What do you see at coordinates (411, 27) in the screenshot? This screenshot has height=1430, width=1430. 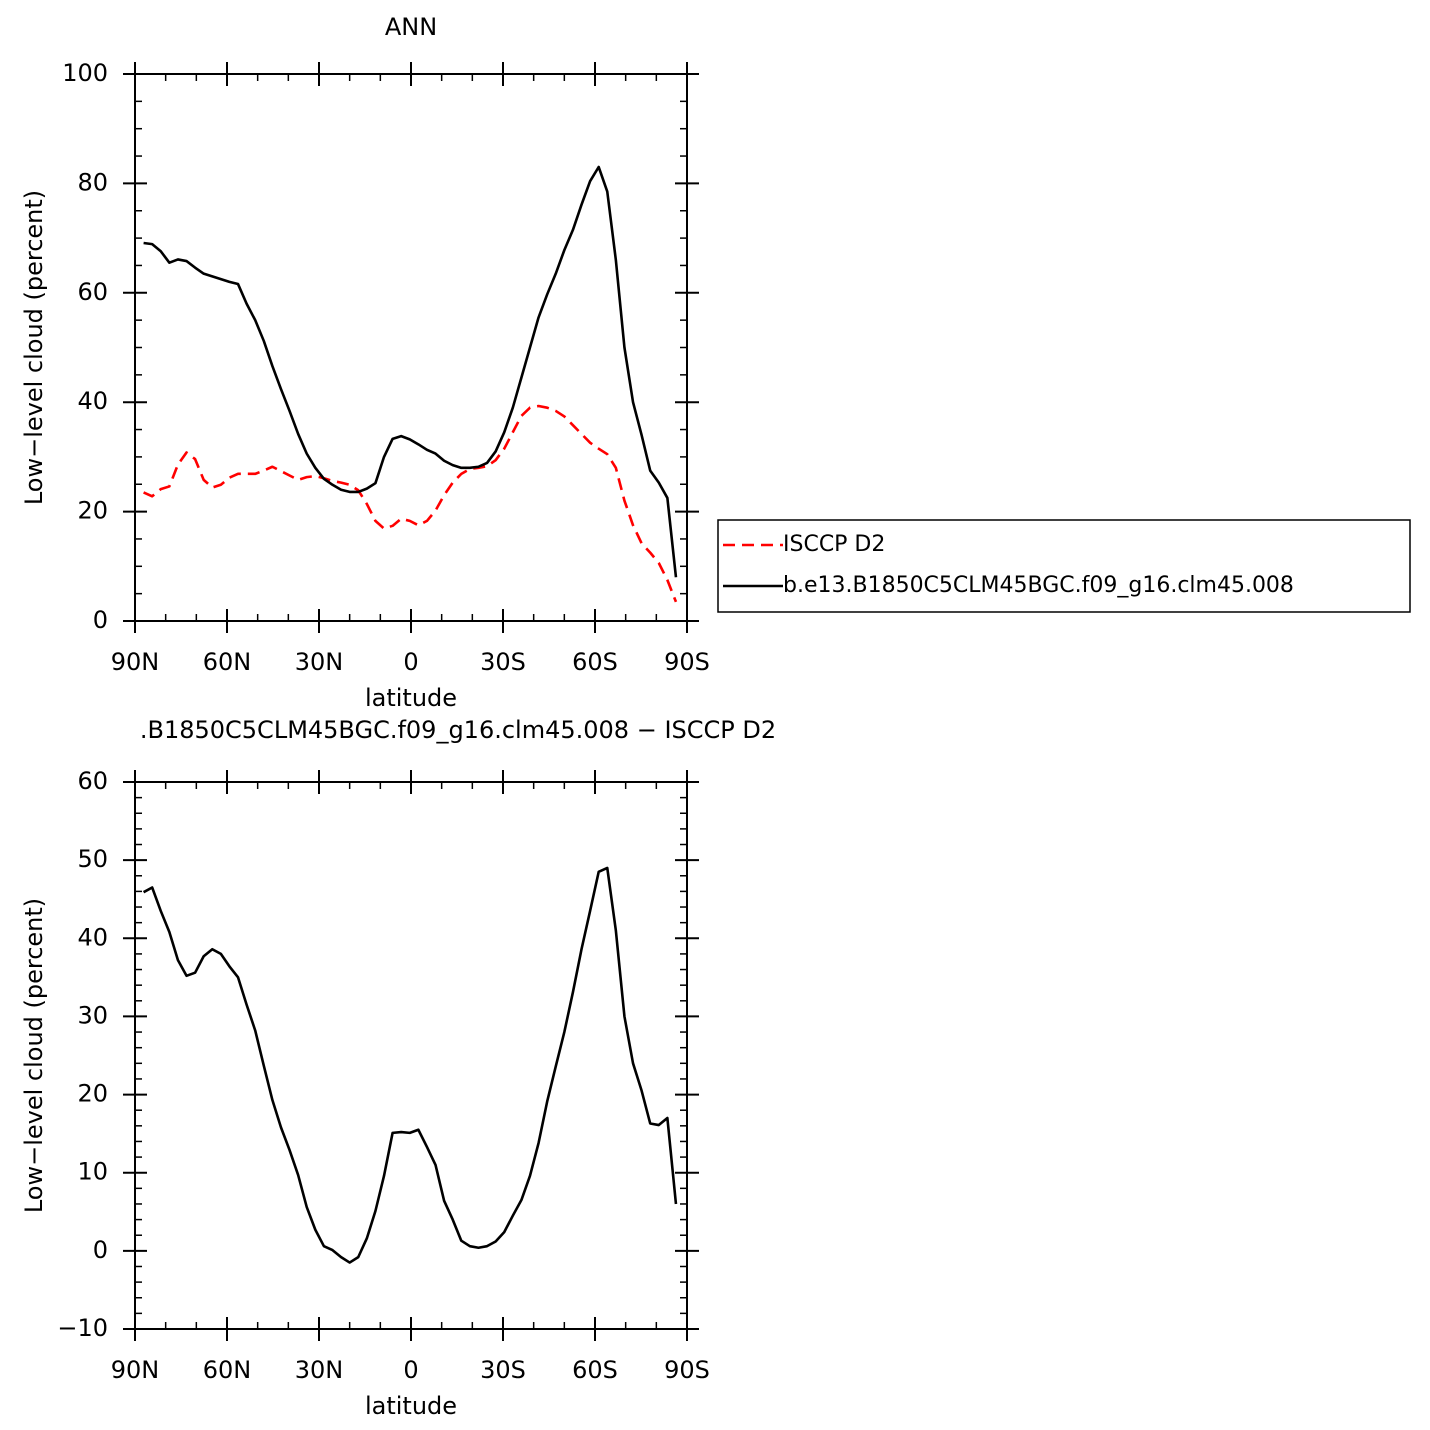 I see `chart-title: ANN` at bounding box center [411, 27].